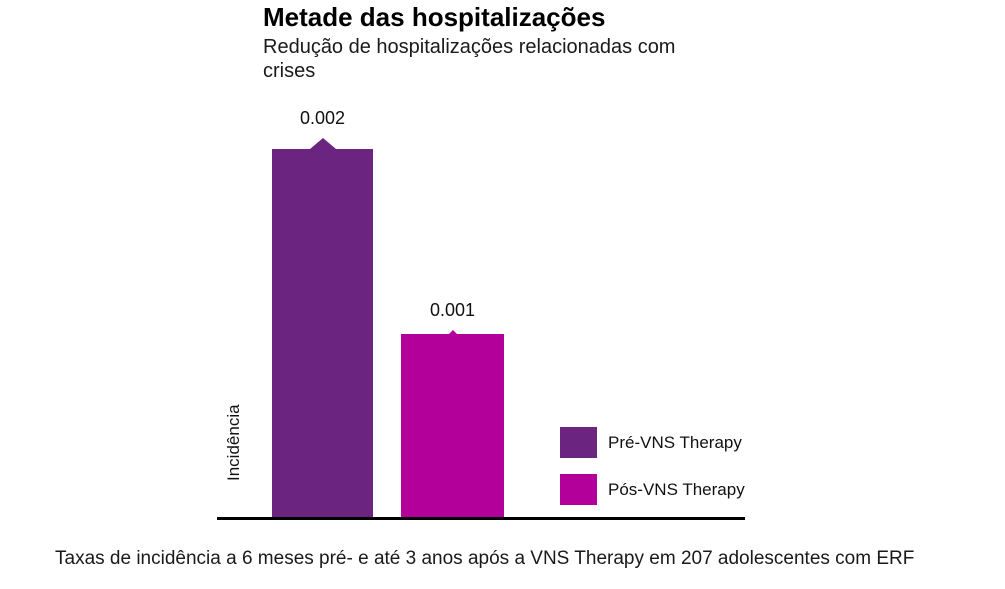 The width and height of the screenshot is (1005, 589). I want to click on y-axis-label: Incidência, so click(233, 442).